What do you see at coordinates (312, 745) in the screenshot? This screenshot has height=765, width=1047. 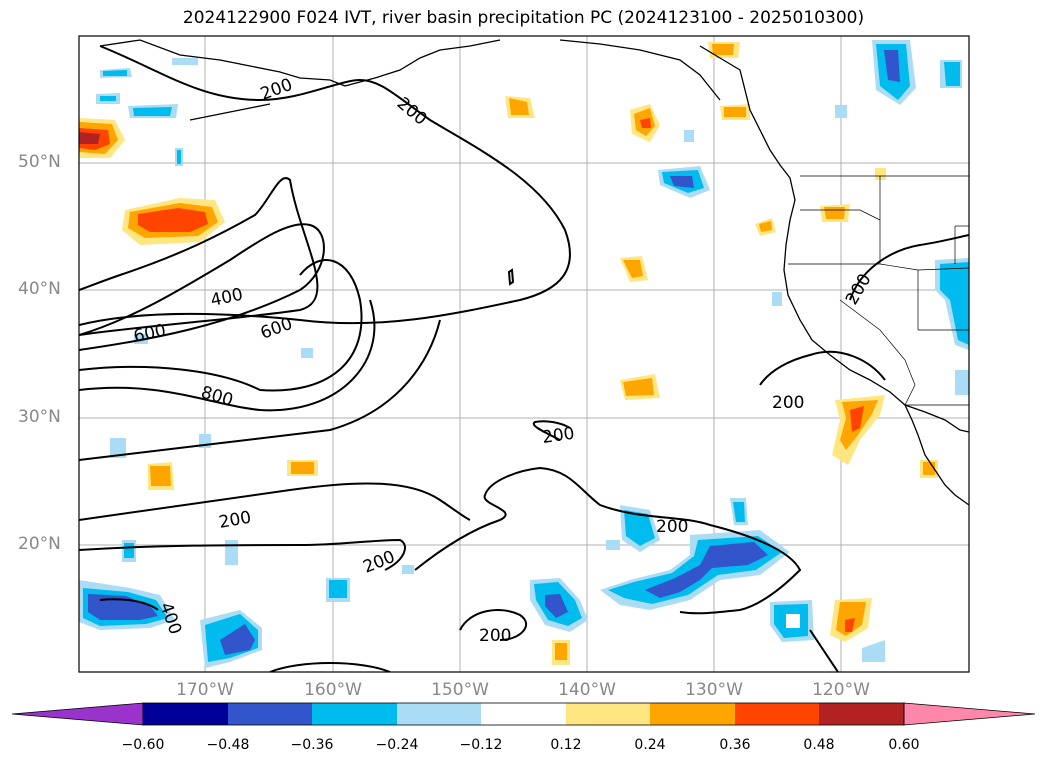 I see `colorbar-tick: −0.36` at bounding box center [312, 745].